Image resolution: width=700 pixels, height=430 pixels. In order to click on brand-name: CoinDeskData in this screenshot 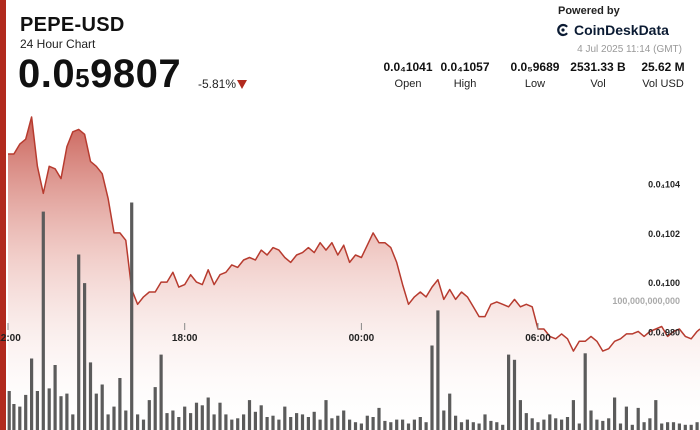, I will do `click(621, 30)`.